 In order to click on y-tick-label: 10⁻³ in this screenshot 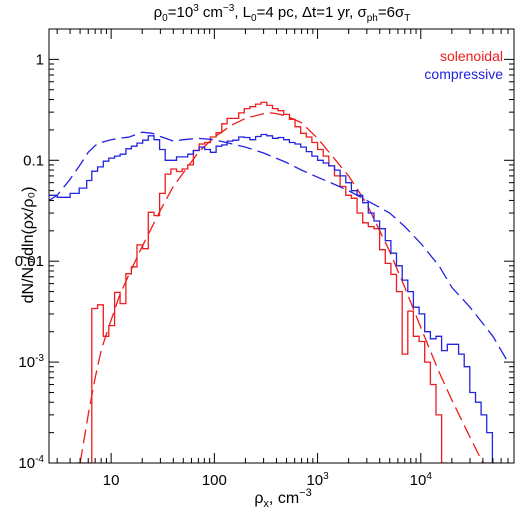, I will do `click(31, 362)`.